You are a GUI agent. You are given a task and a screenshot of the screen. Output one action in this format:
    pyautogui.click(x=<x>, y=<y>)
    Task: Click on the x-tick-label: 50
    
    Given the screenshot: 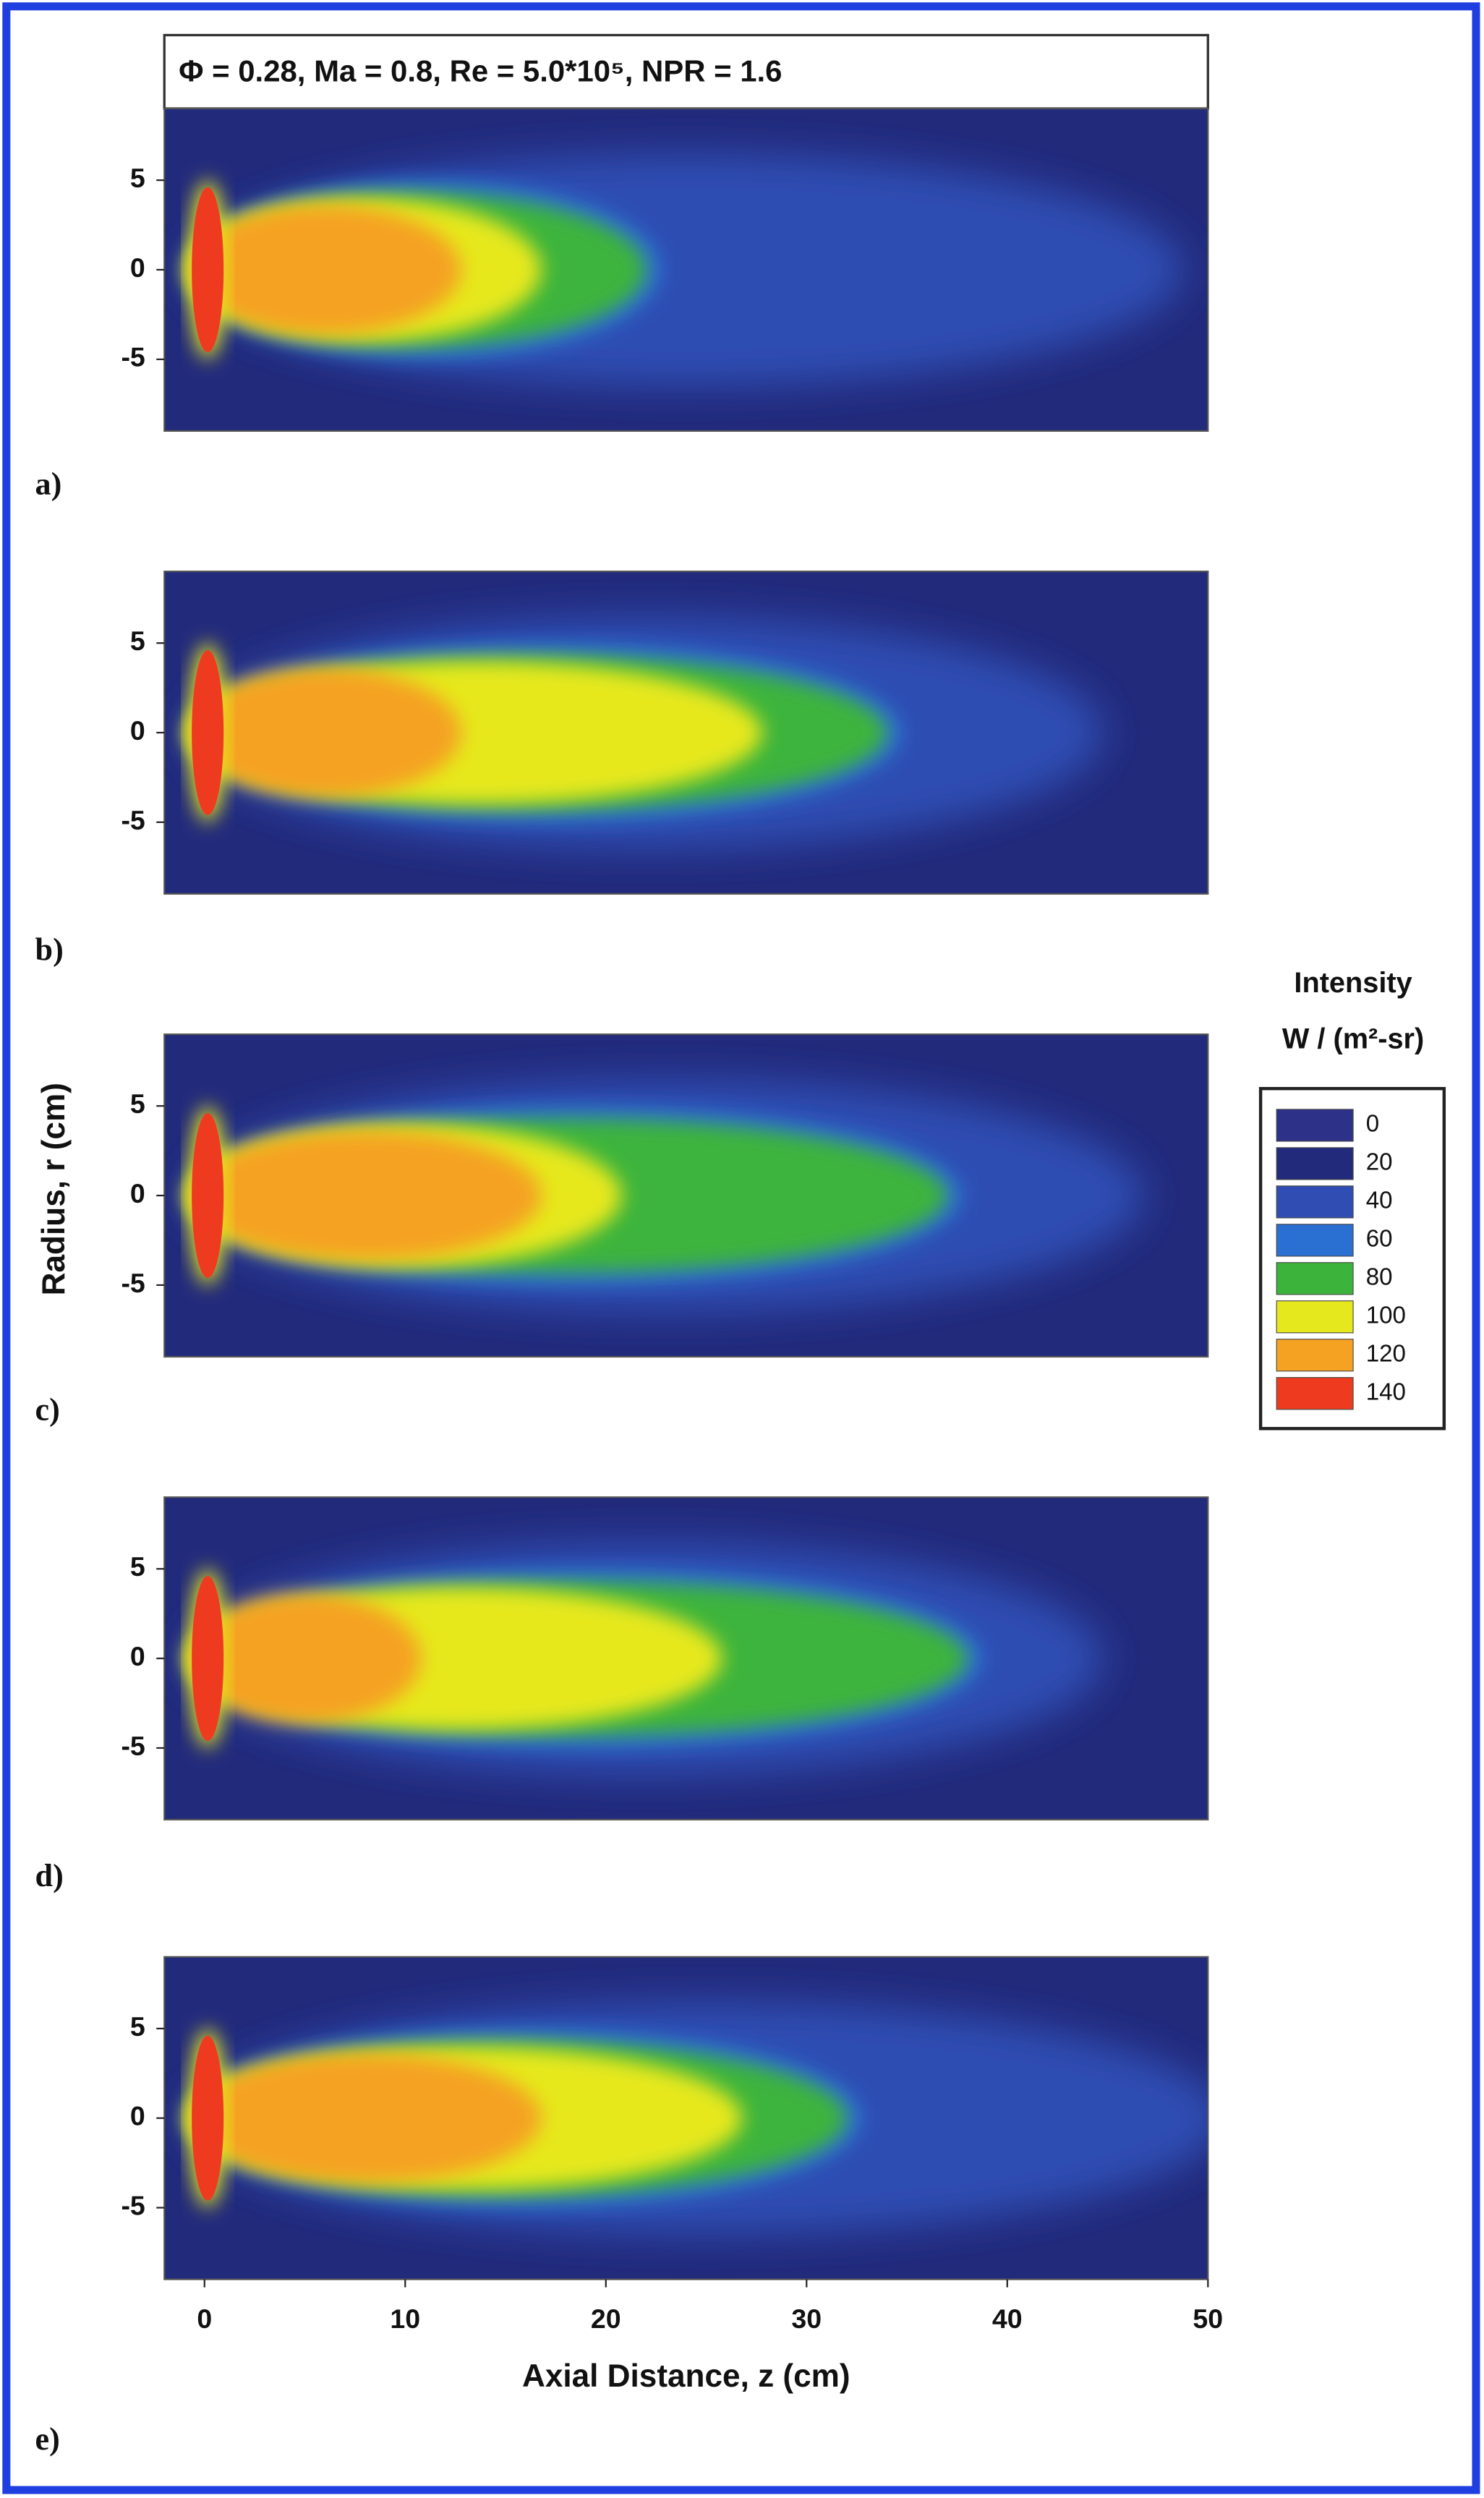 What is the action you would take?
    pyautogui.click(x=1208, y=2319)
    